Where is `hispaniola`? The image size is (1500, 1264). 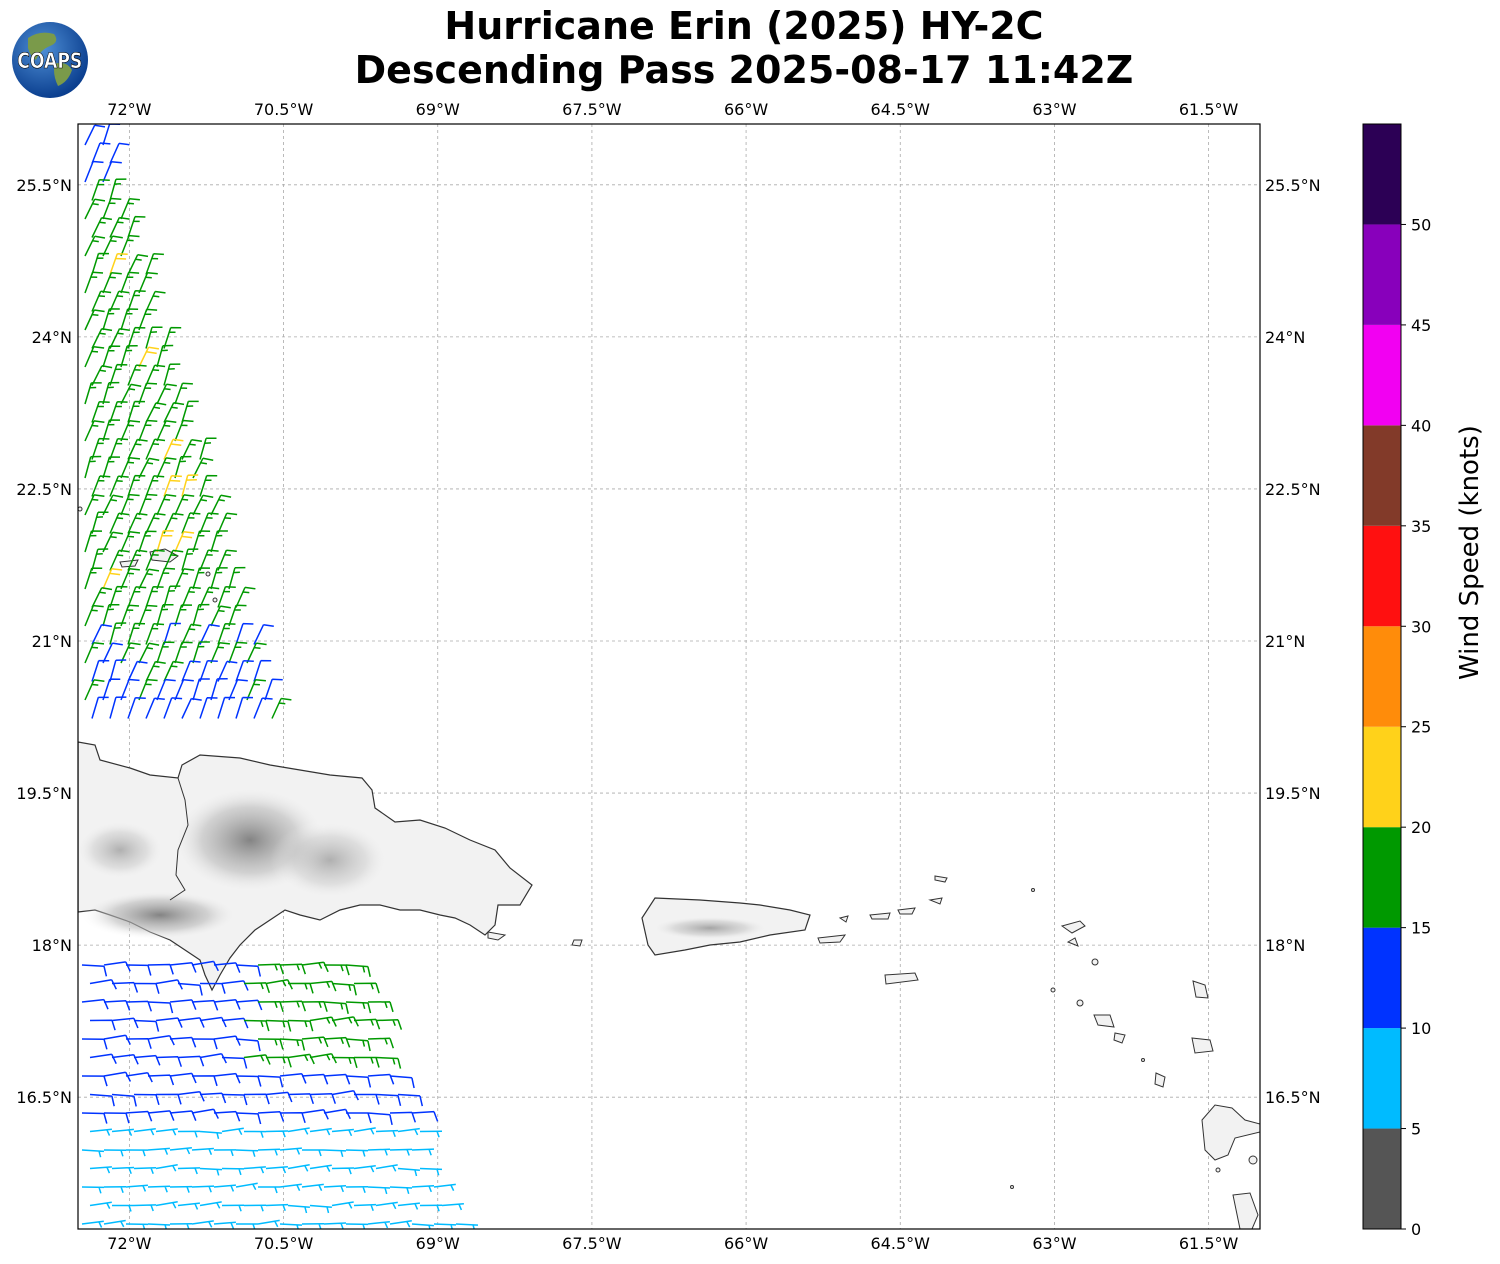
hispaniola is located at coordinates (330, 866).